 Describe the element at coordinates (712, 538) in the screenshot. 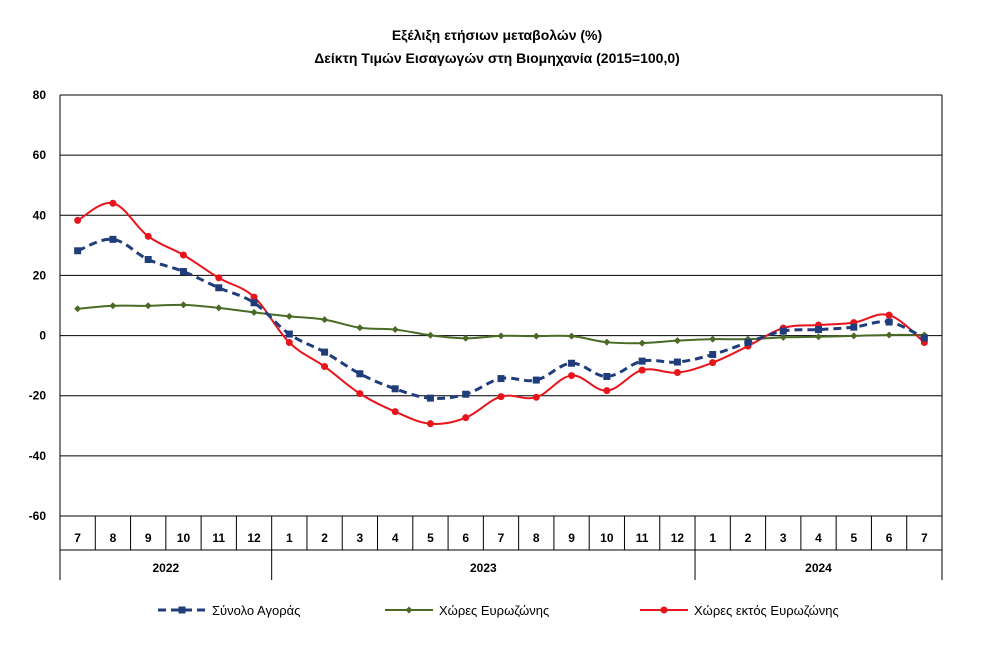

I see `x-tick-label: 1` at that location.